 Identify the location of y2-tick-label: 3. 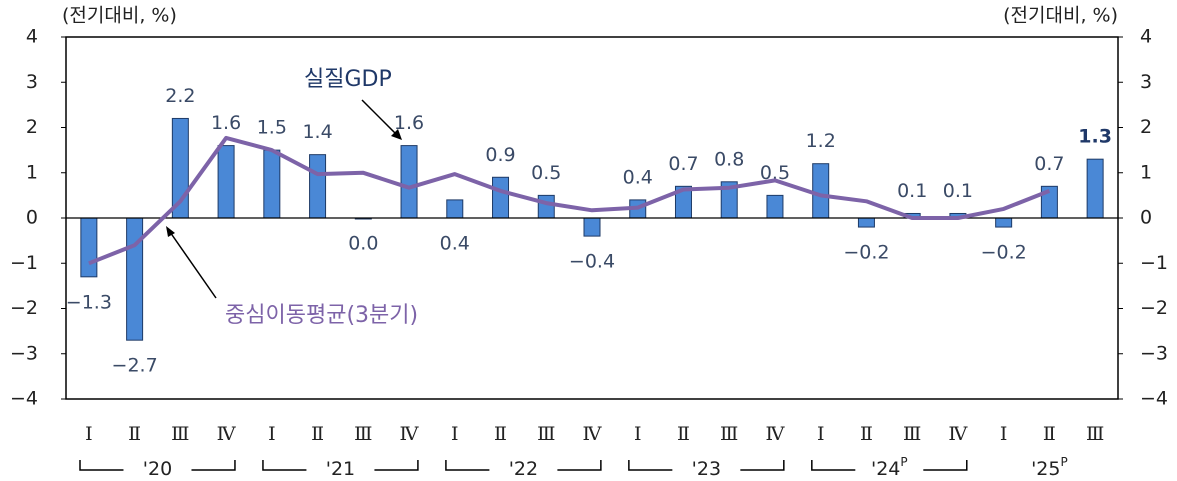
(1146, 82).